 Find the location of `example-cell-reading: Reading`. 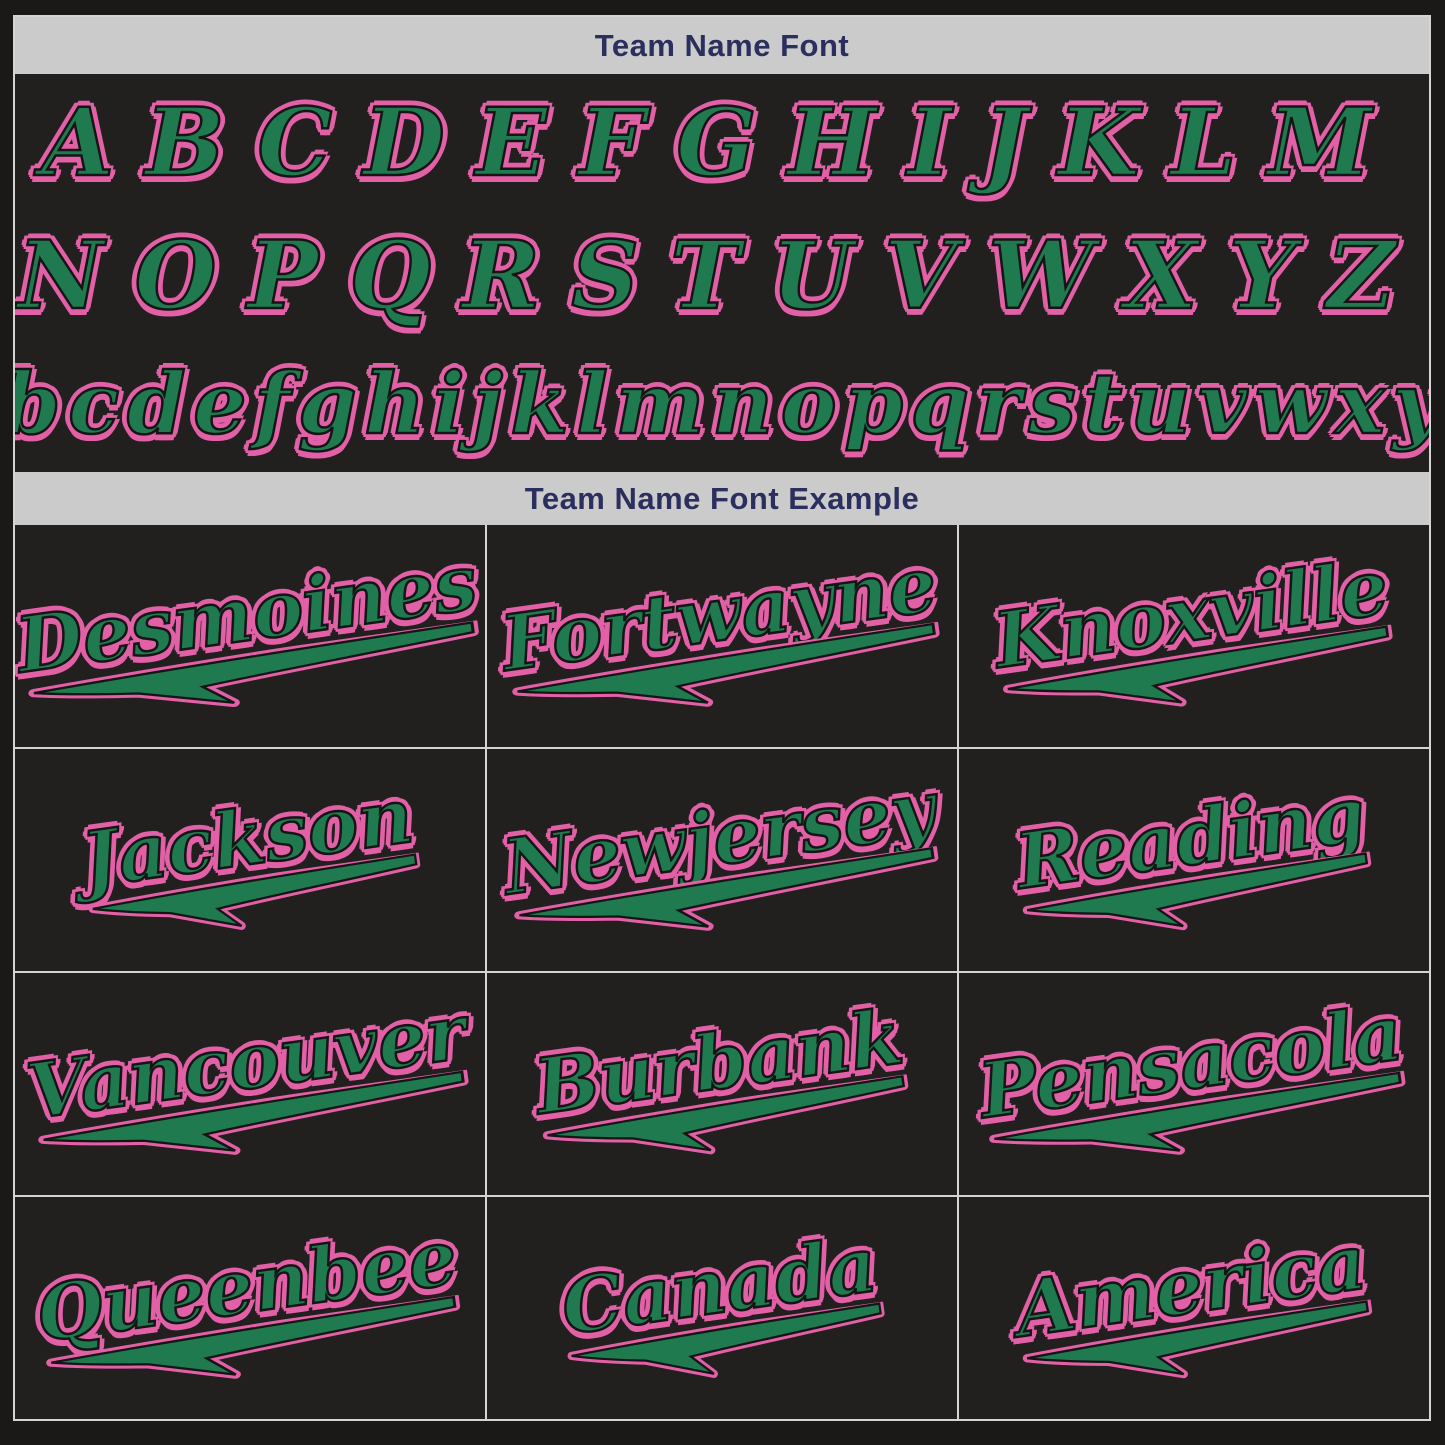

example-cell-reading: Reading is located at coordinates (1194, 860).